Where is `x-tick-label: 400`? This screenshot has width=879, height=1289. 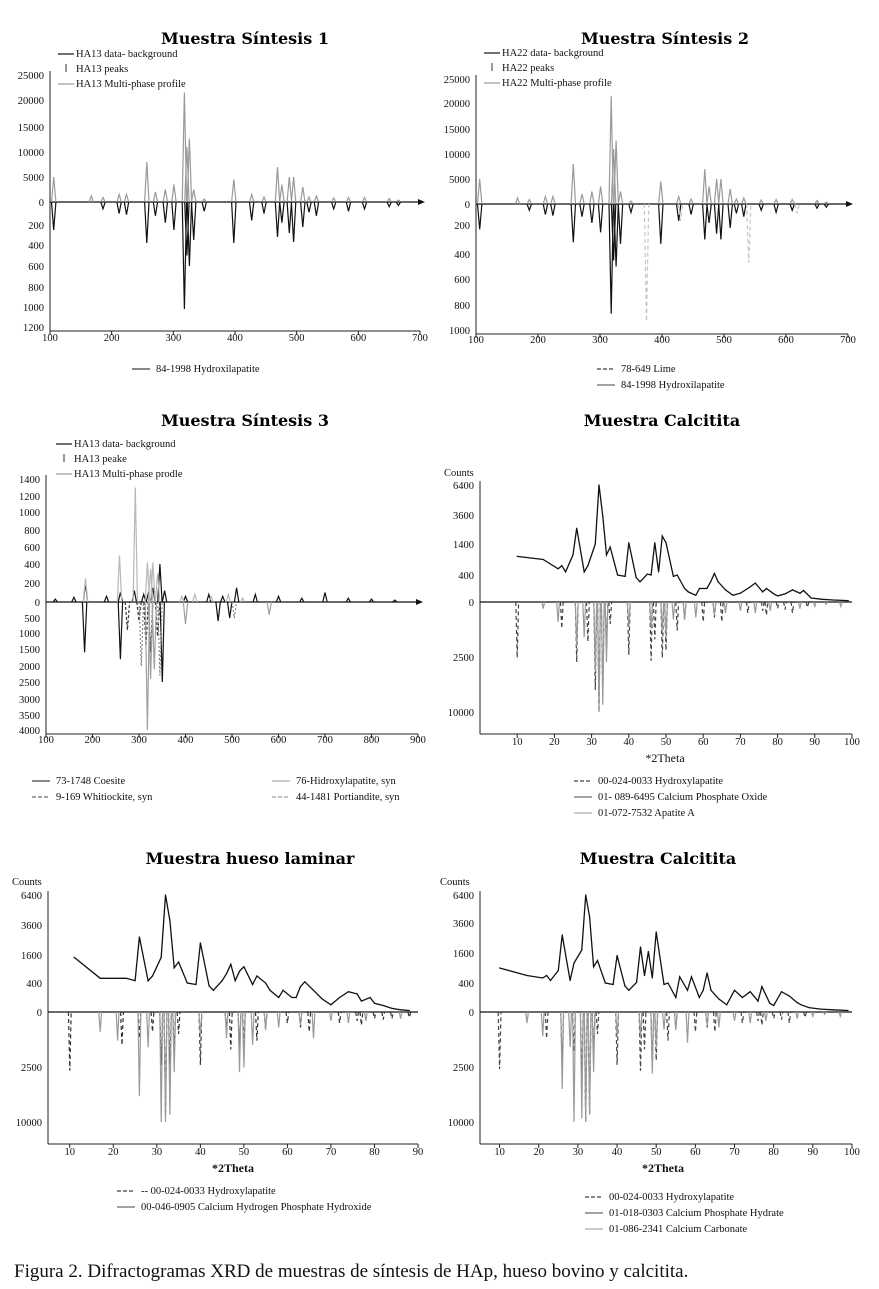
x-tick-label: 400 is located at coordinates (235, 338).